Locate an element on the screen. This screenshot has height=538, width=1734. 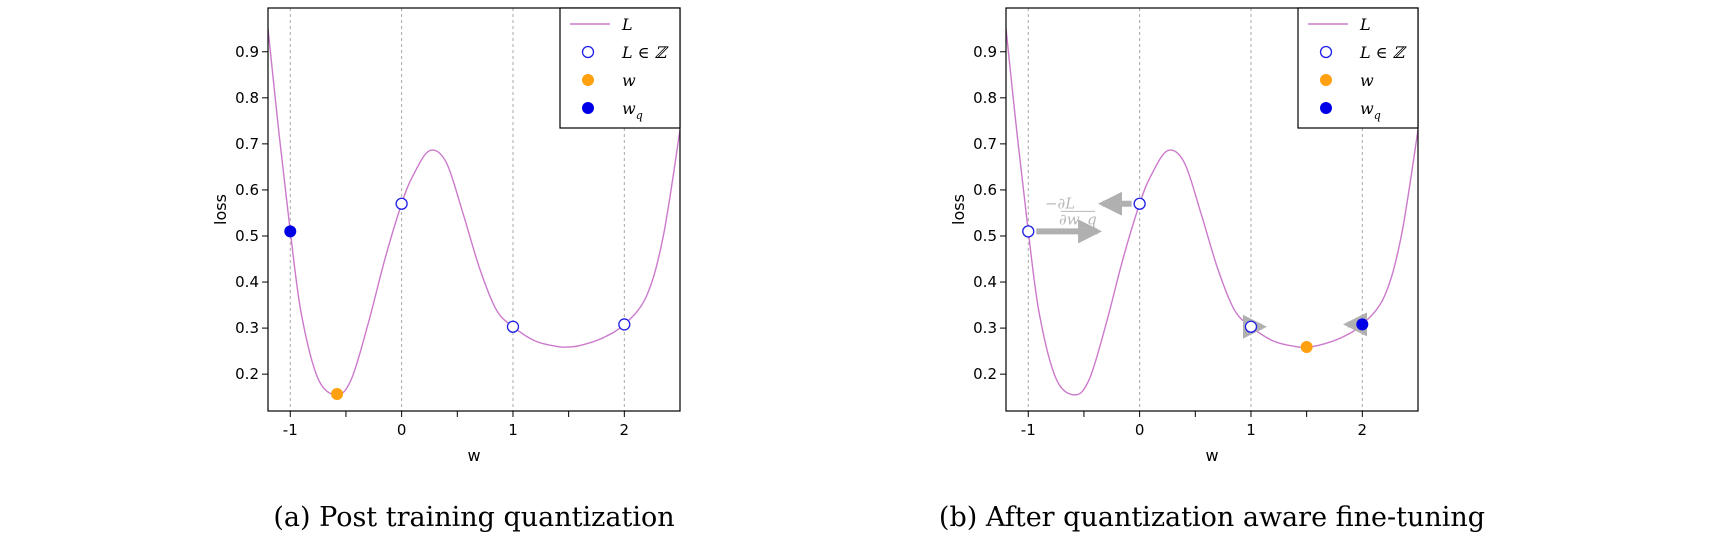
panel-caption: (b) After quantization aware fine-tuning is located at coordinates (1212, 517).